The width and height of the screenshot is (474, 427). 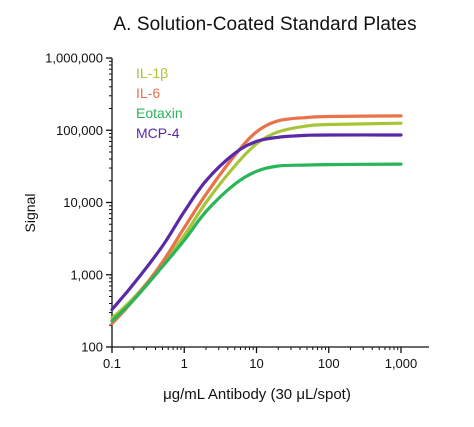 What do you see at coordinates (159, 113) in the screenshot?
I see `legend-entry-eotaxin: Eotaxin` at bounding box center [159, 113].